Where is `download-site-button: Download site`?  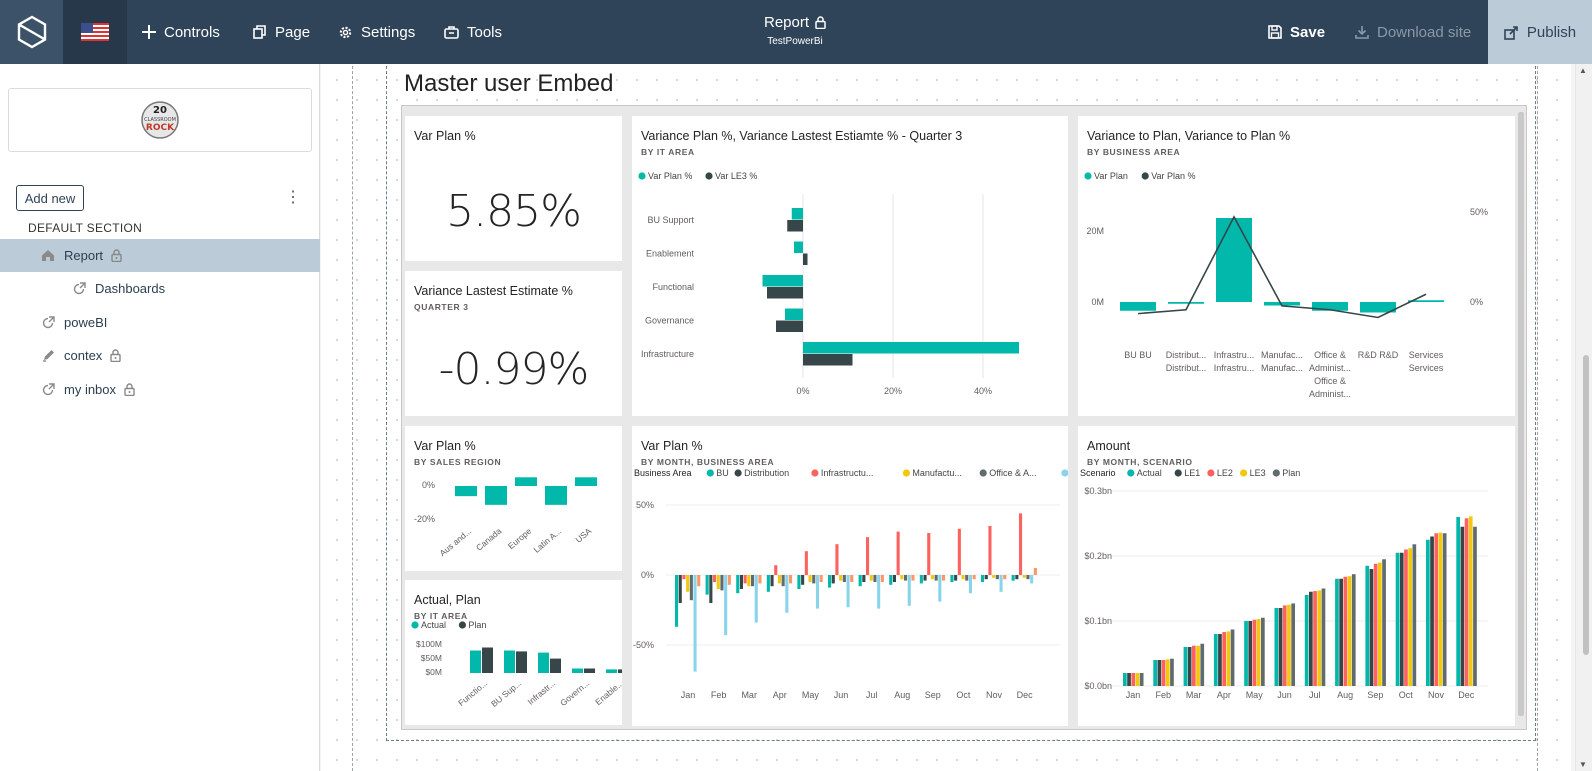 download-site-button: Download site is located at coordinates (1413, 32).